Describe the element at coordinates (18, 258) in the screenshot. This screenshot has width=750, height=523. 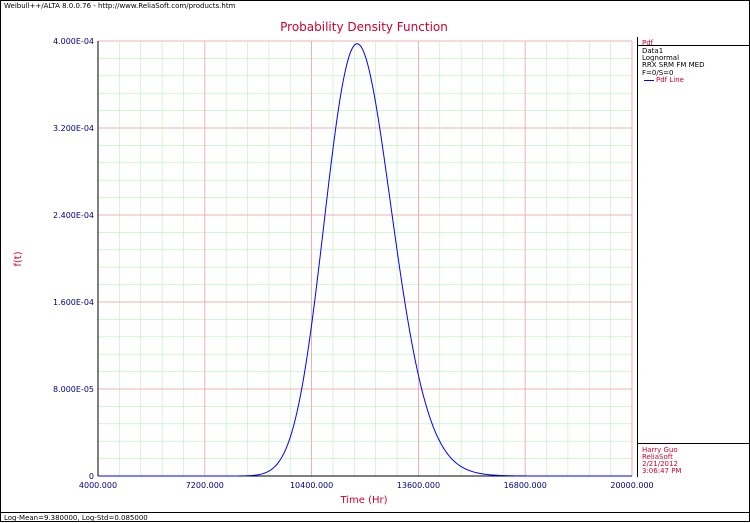
I see `y-axis-label: f(t)` at that location.